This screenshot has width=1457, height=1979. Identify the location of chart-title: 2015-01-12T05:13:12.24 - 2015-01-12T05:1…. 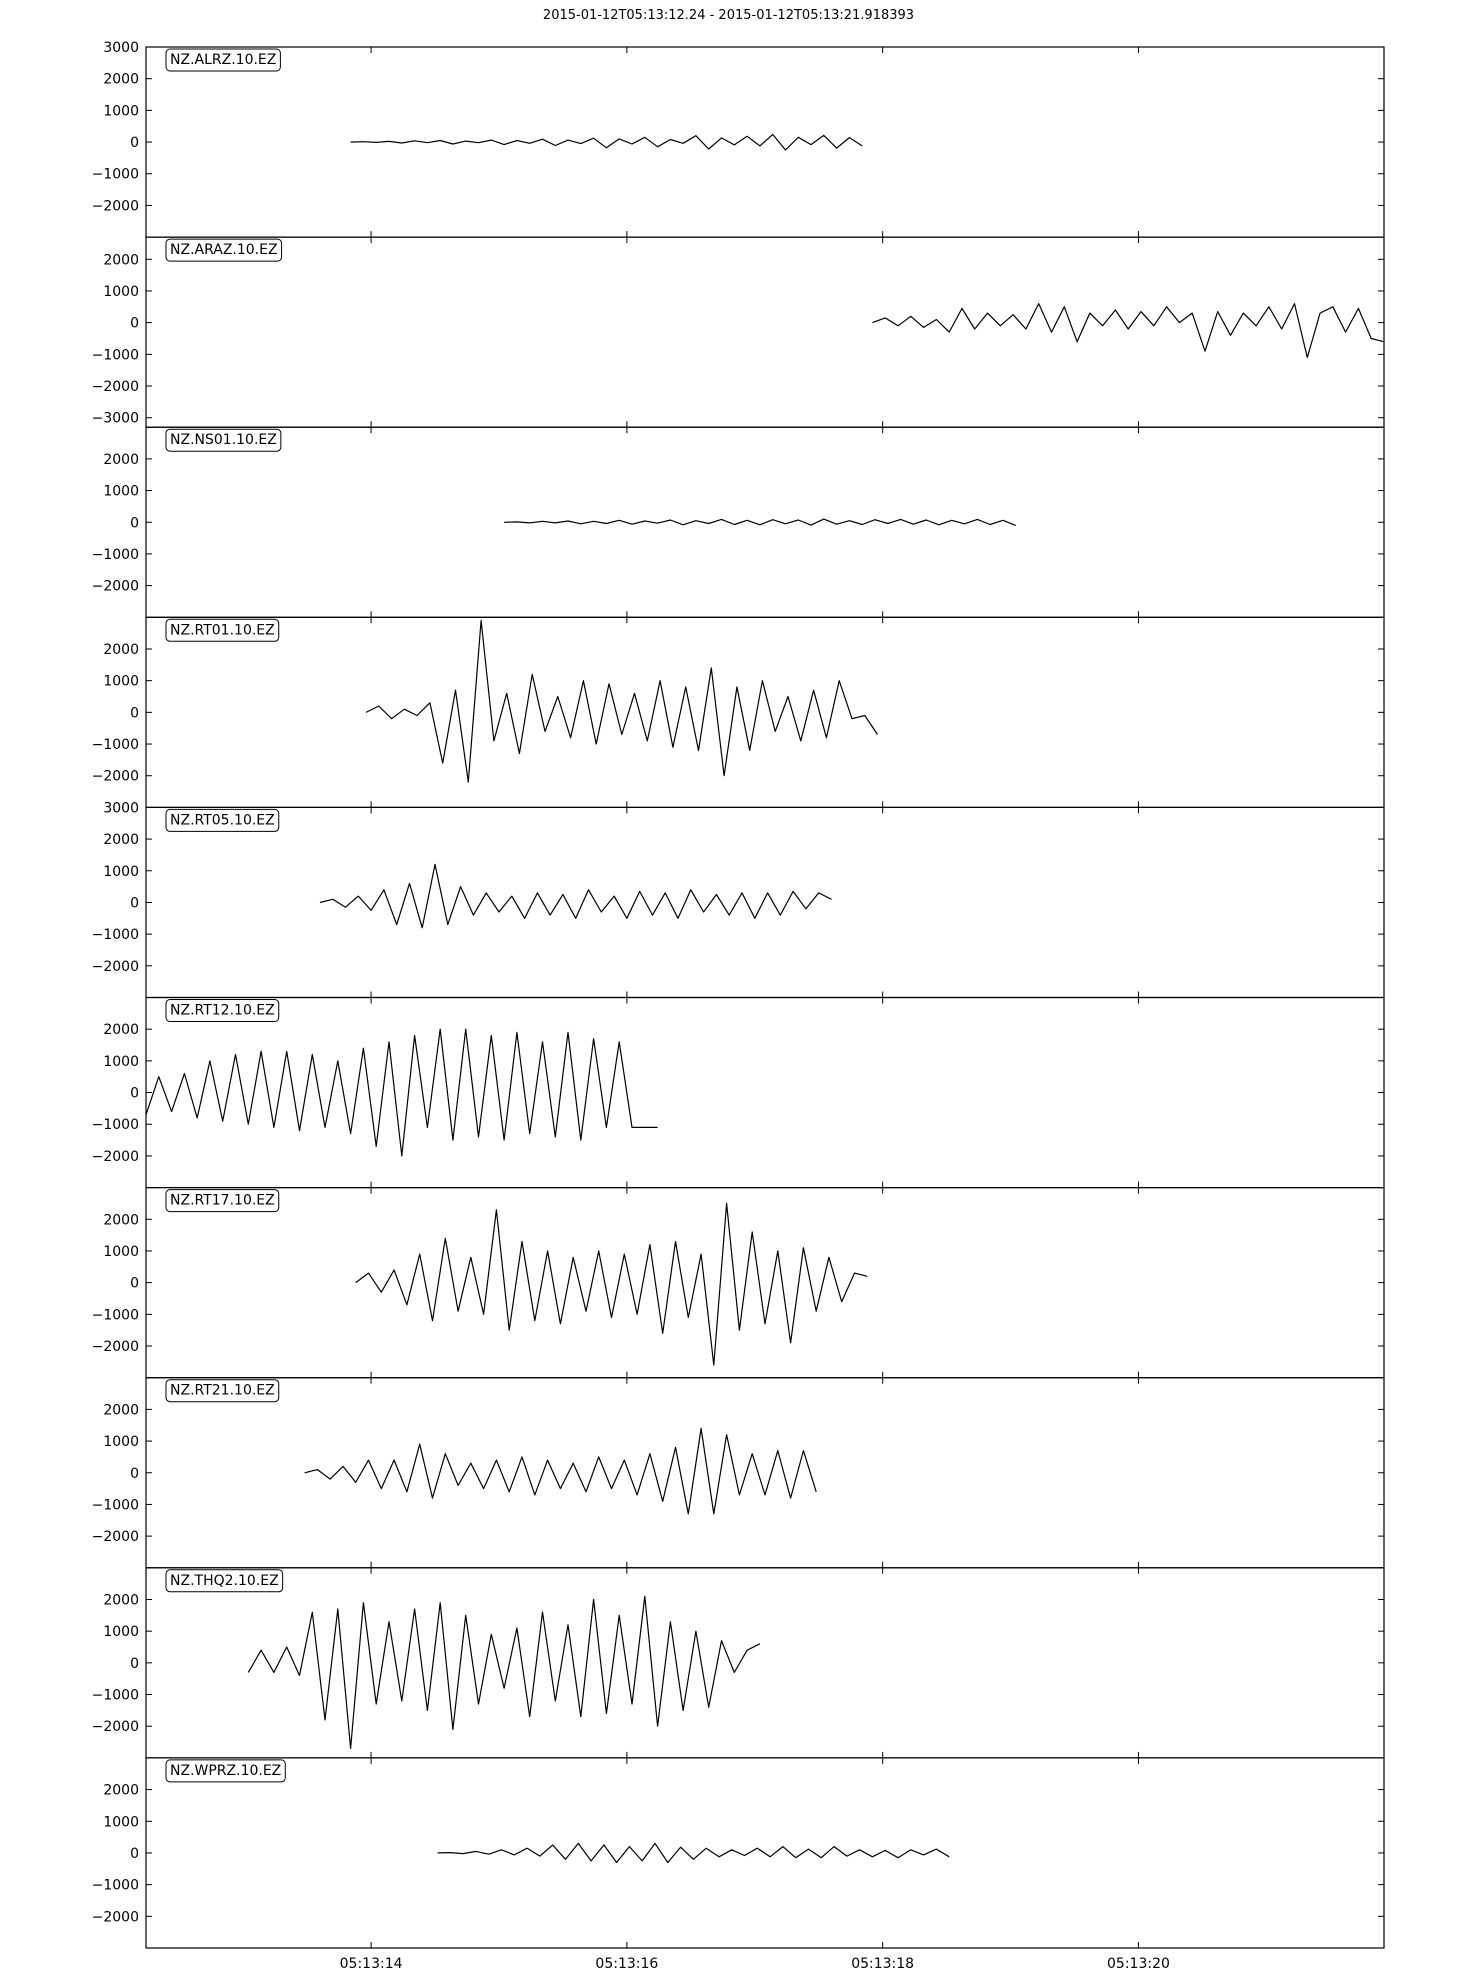
(728, 15).